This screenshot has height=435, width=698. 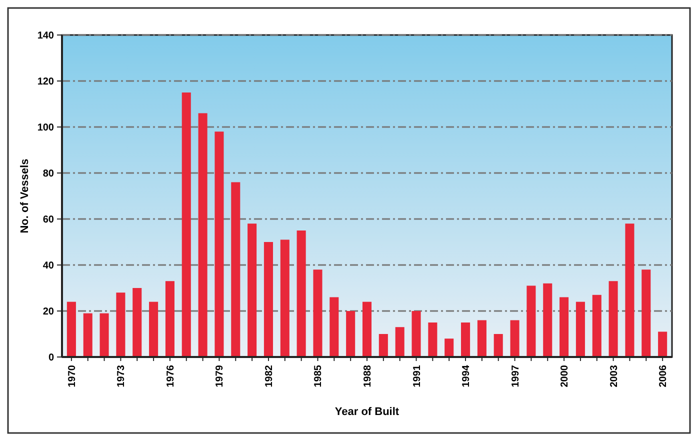 What do you see at coordinates (516, 376) in the screenshot?
I see `x-tick-label: 1997` at bounding box center [516, 376].